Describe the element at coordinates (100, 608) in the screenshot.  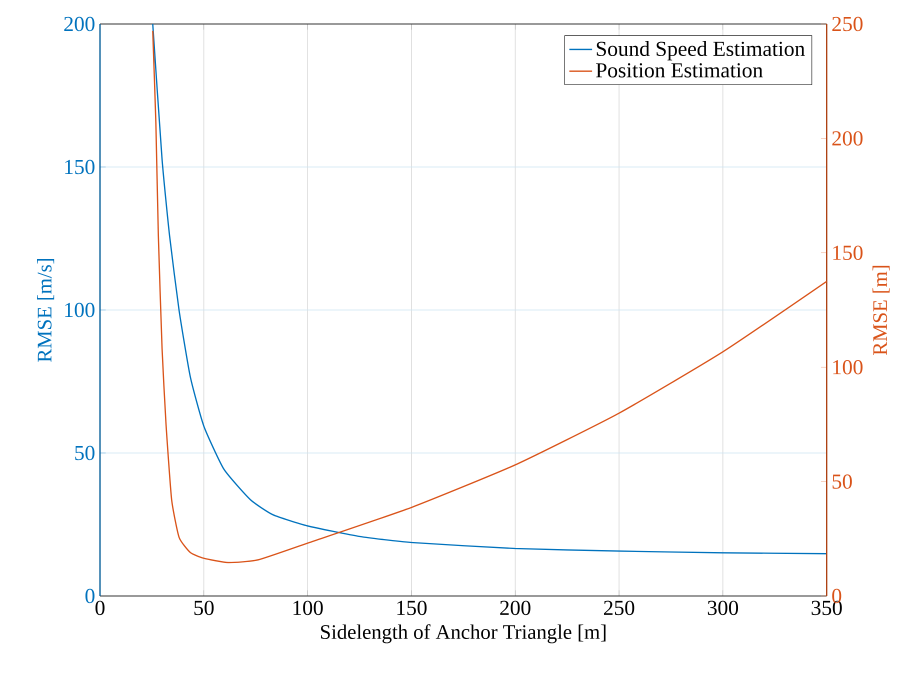
I see `x-tick-label: 0` at that location.